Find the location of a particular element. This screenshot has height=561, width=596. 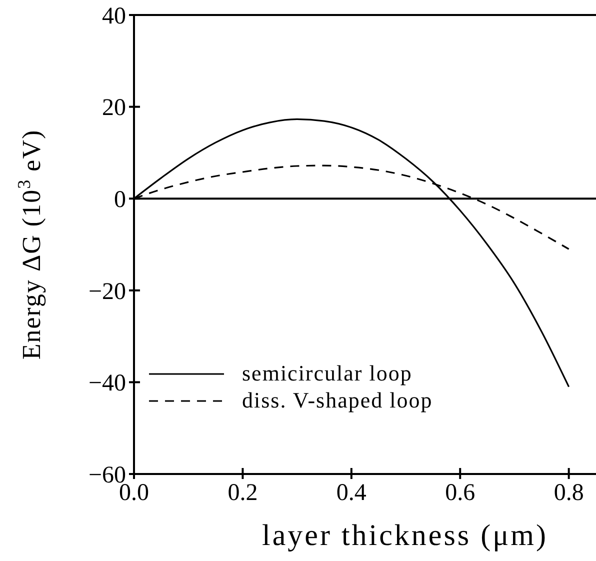

x-tick-label: 0.8 is located at coordinates (569, 493).